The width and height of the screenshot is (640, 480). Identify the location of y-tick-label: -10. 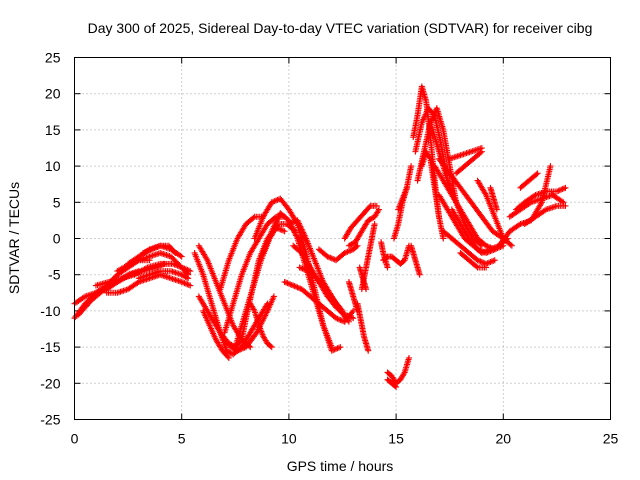
(50, 311).